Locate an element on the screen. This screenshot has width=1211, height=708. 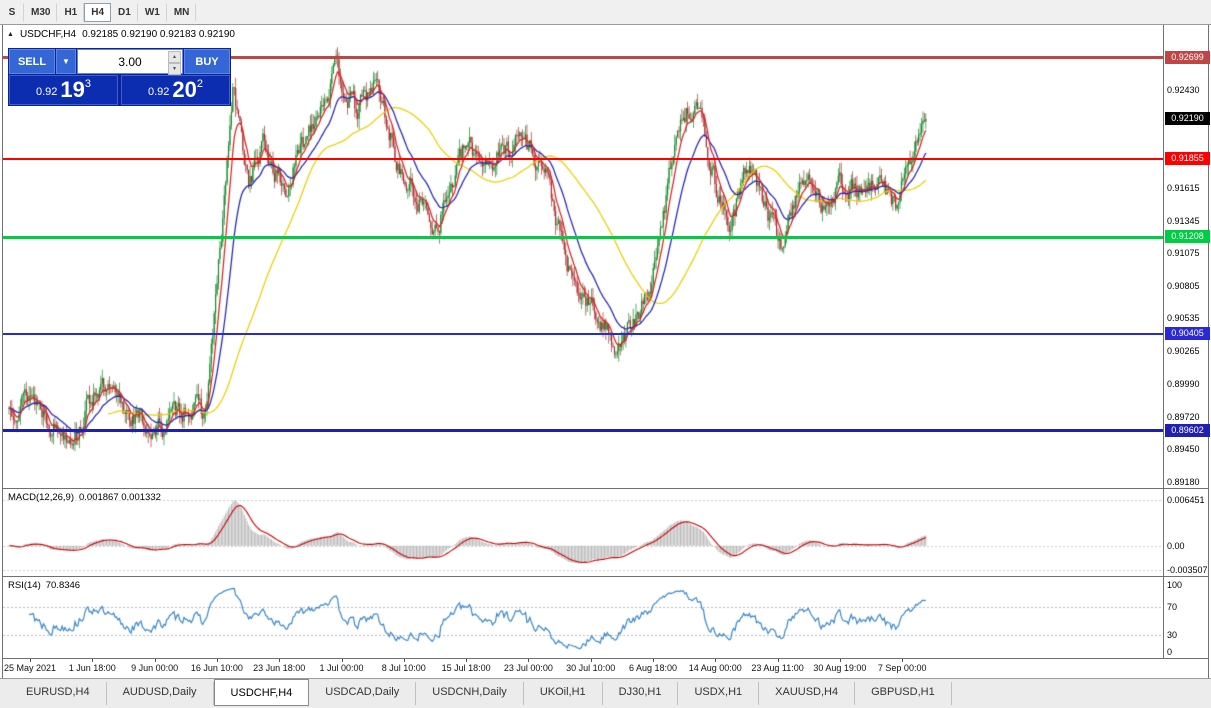
time-axis-label: 25 May 2021 is located at coordinates (30, 668).